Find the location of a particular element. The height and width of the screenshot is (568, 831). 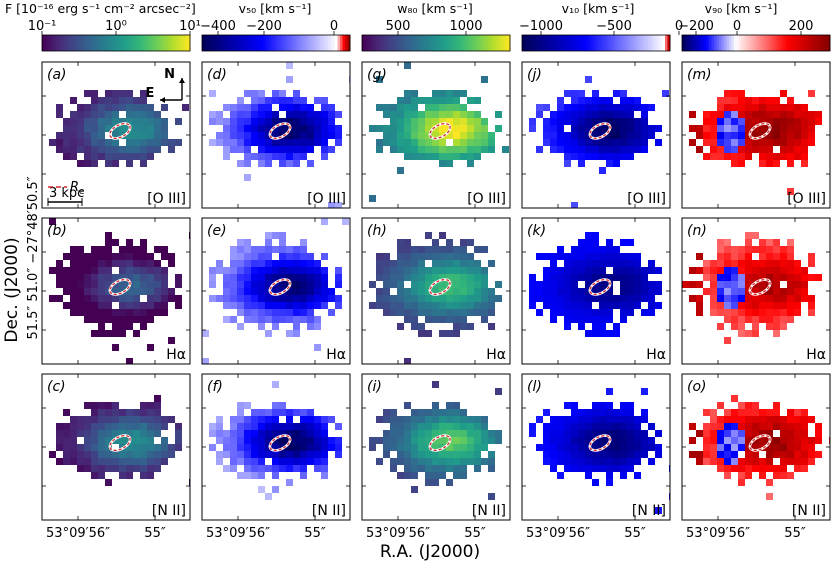

panel-line-label: [N II] is located at coordinates (489, 511).